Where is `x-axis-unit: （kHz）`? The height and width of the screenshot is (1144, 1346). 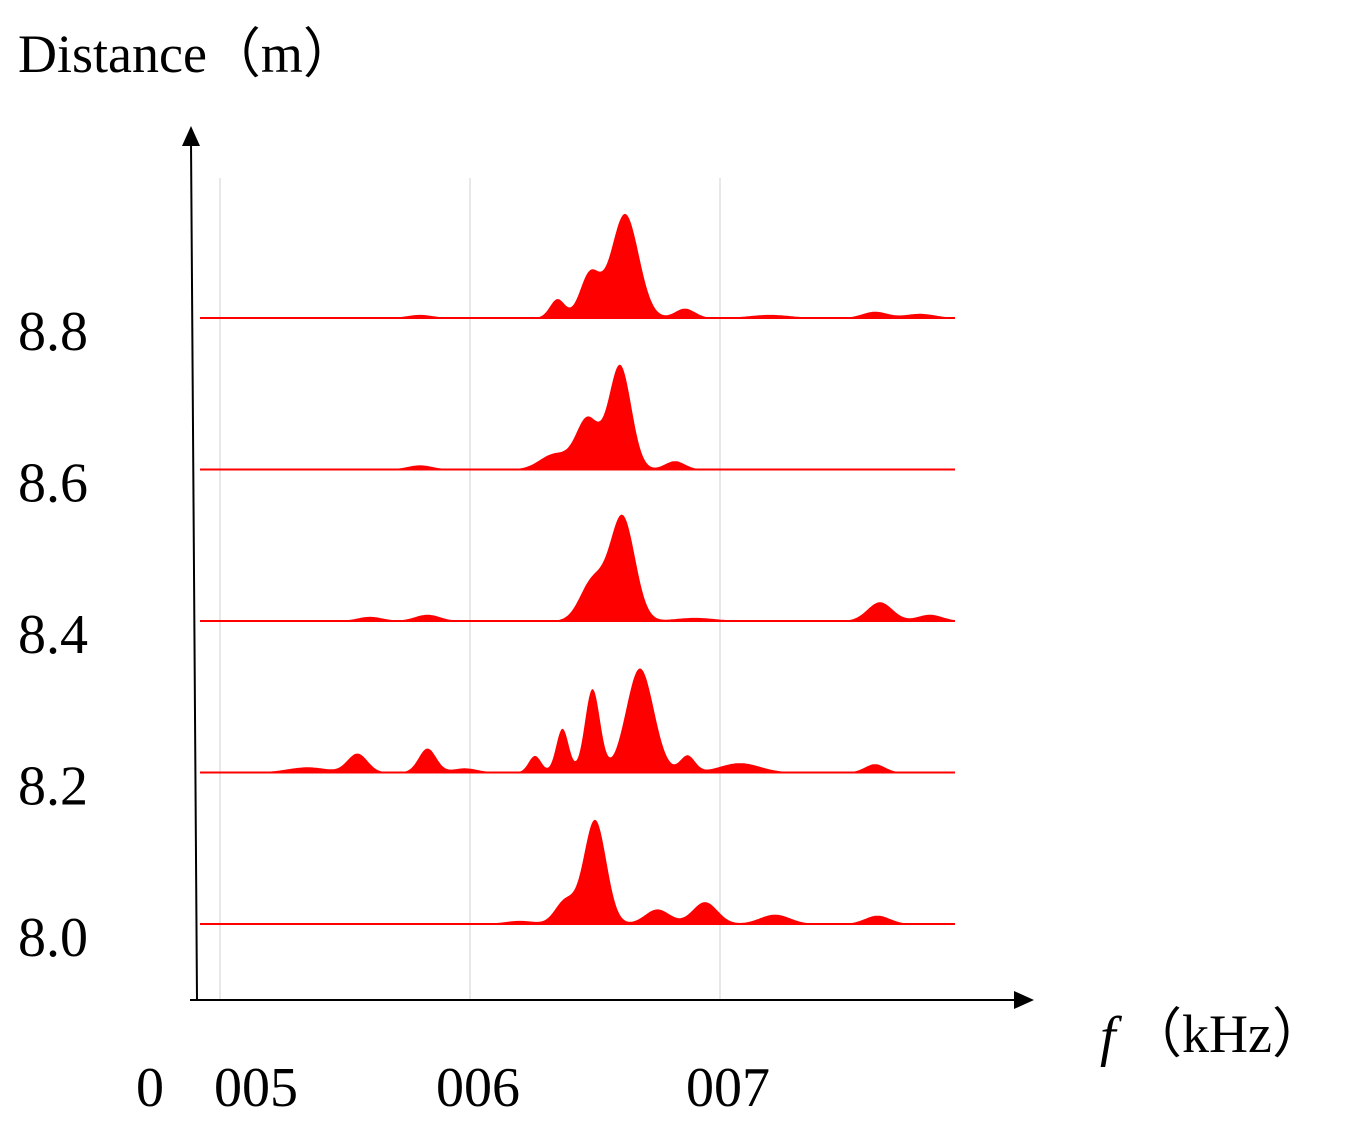
x-axis-unit: （kHz） is located at coordinates (1227, 1034).